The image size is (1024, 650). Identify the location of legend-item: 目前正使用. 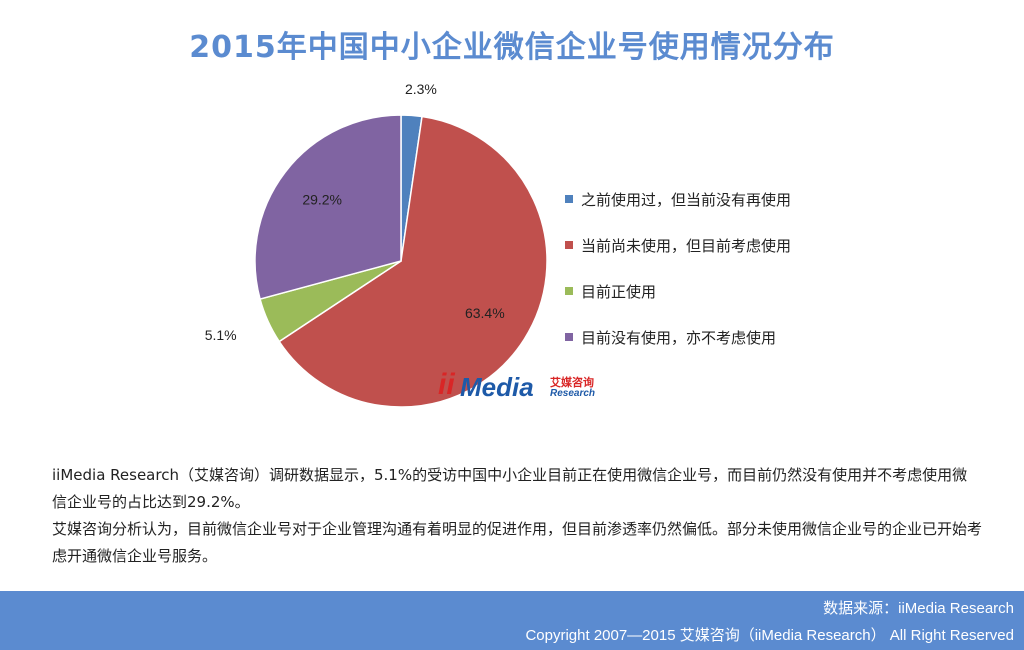
(678, 291).